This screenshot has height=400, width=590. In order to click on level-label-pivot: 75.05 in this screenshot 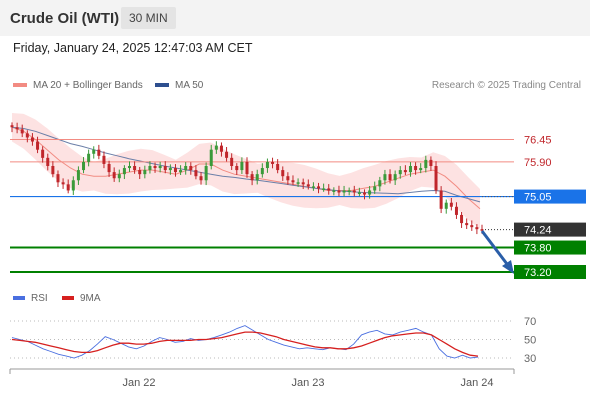, I will do `click(538, 198)`.